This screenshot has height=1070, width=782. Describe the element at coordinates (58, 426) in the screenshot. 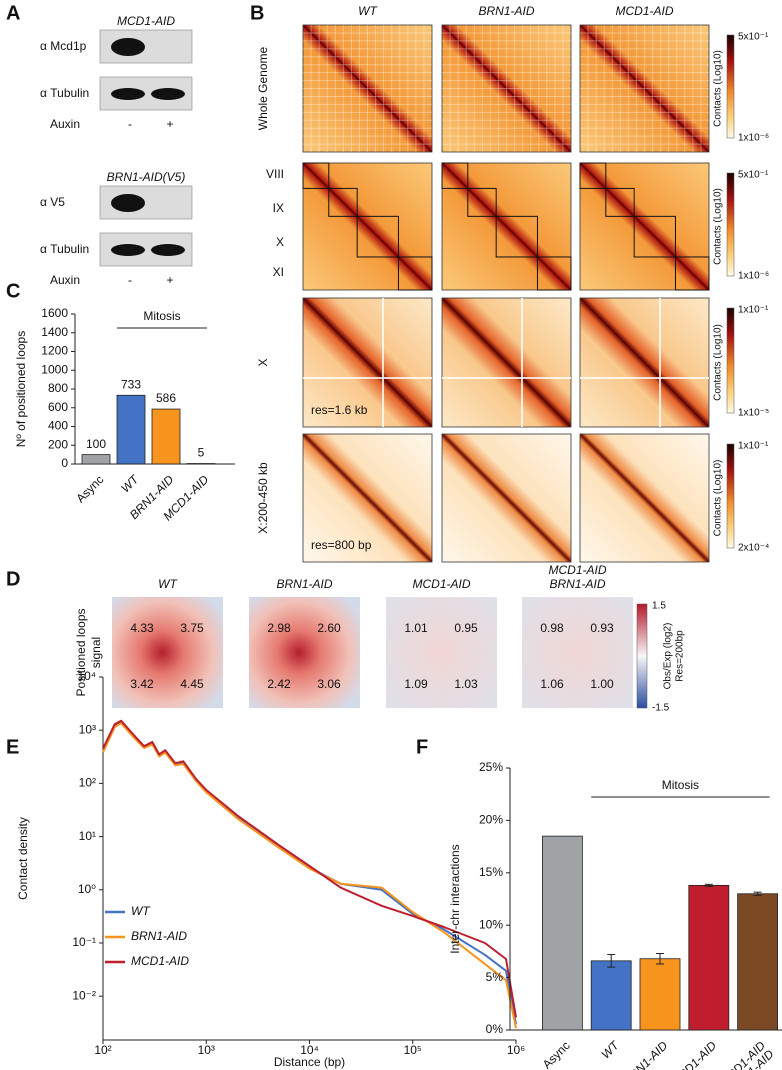

I see `y-tick-label: 400` at that location.